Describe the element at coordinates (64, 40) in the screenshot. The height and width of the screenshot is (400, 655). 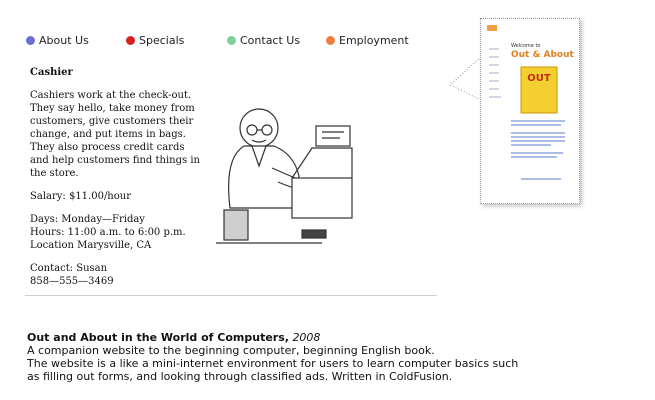
I see `nav-label: About Us` at that location.